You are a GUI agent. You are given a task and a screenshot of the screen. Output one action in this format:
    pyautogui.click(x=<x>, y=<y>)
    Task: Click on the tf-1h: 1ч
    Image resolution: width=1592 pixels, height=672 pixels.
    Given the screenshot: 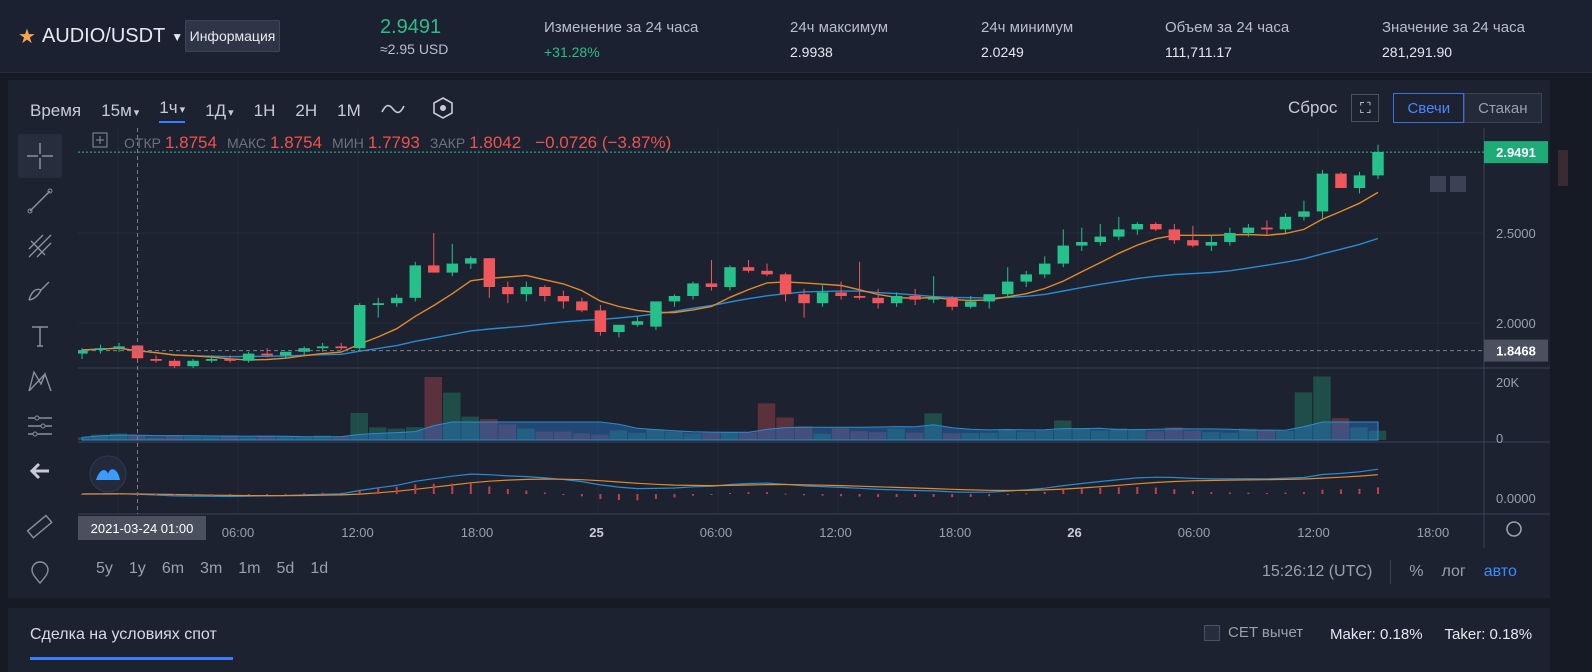 What is the action you would take?
    pyautogui.click(x=172, y=110)
    